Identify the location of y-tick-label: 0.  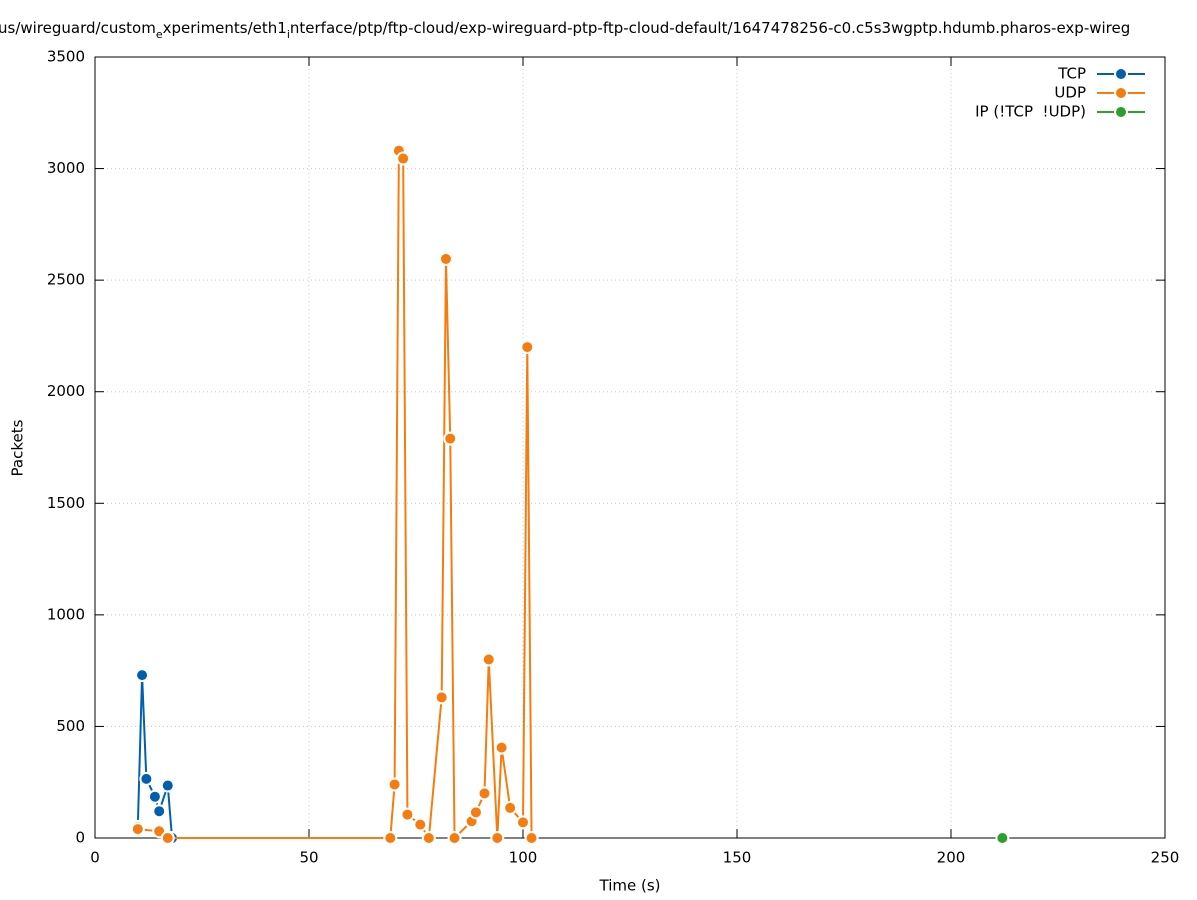
(80, 838).